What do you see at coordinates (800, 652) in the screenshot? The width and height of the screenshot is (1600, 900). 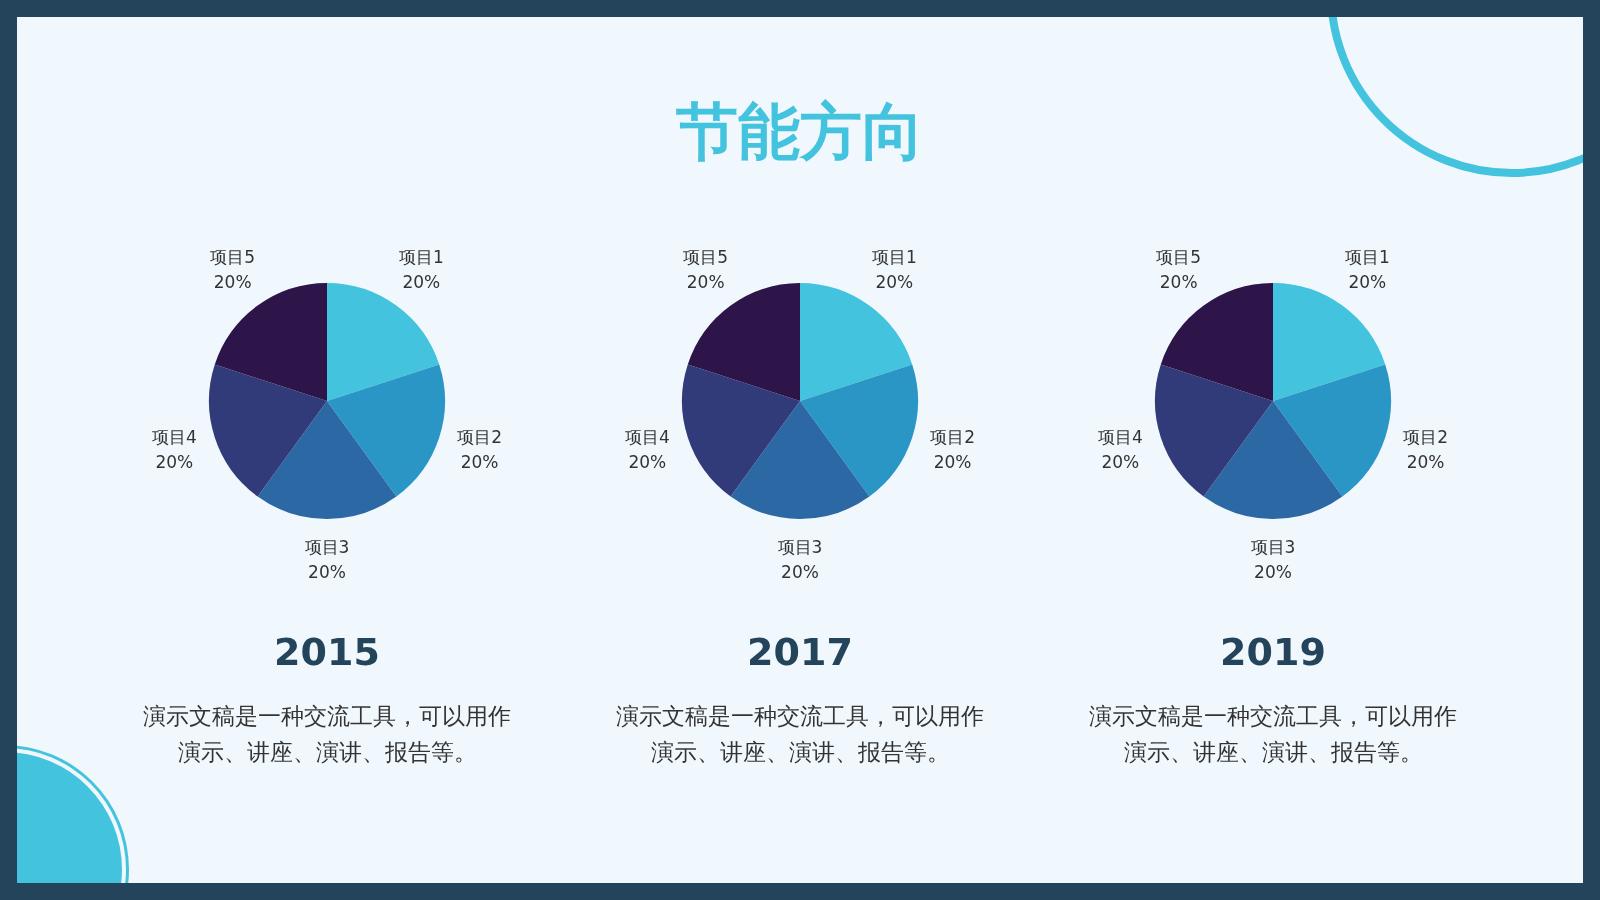 I see `text: 2017` at bounding box center [800, 652].